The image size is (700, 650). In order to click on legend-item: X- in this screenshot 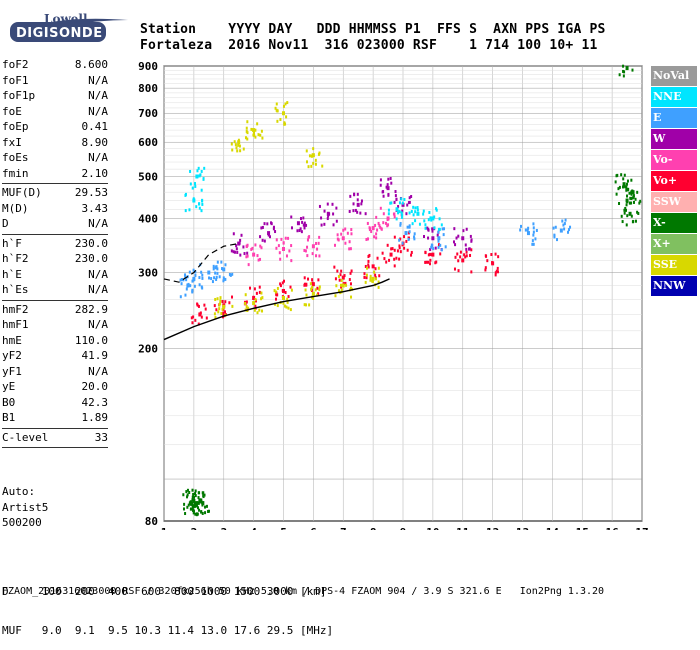, I will do `click(674, 223)`.